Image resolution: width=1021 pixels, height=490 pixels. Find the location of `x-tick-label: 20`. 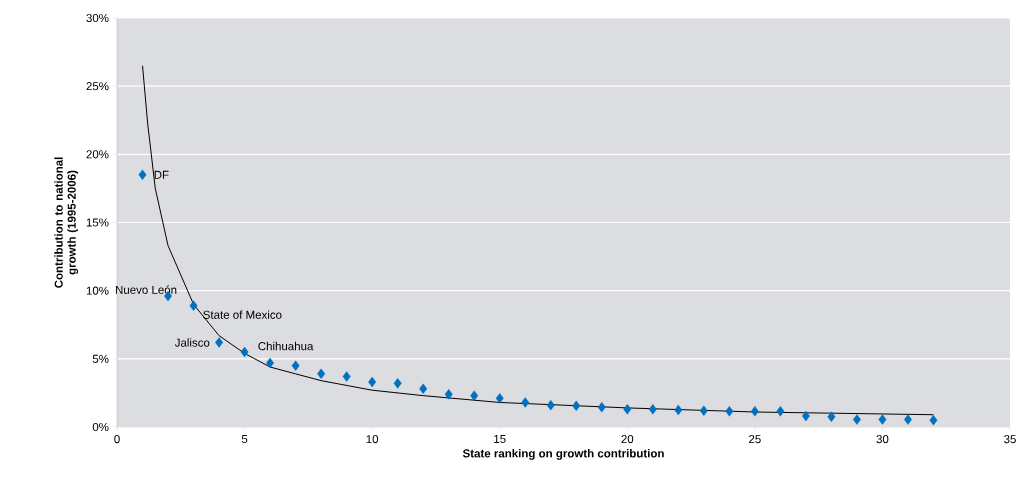

x-tick-label: 20 is located at coordinates (627, 439).